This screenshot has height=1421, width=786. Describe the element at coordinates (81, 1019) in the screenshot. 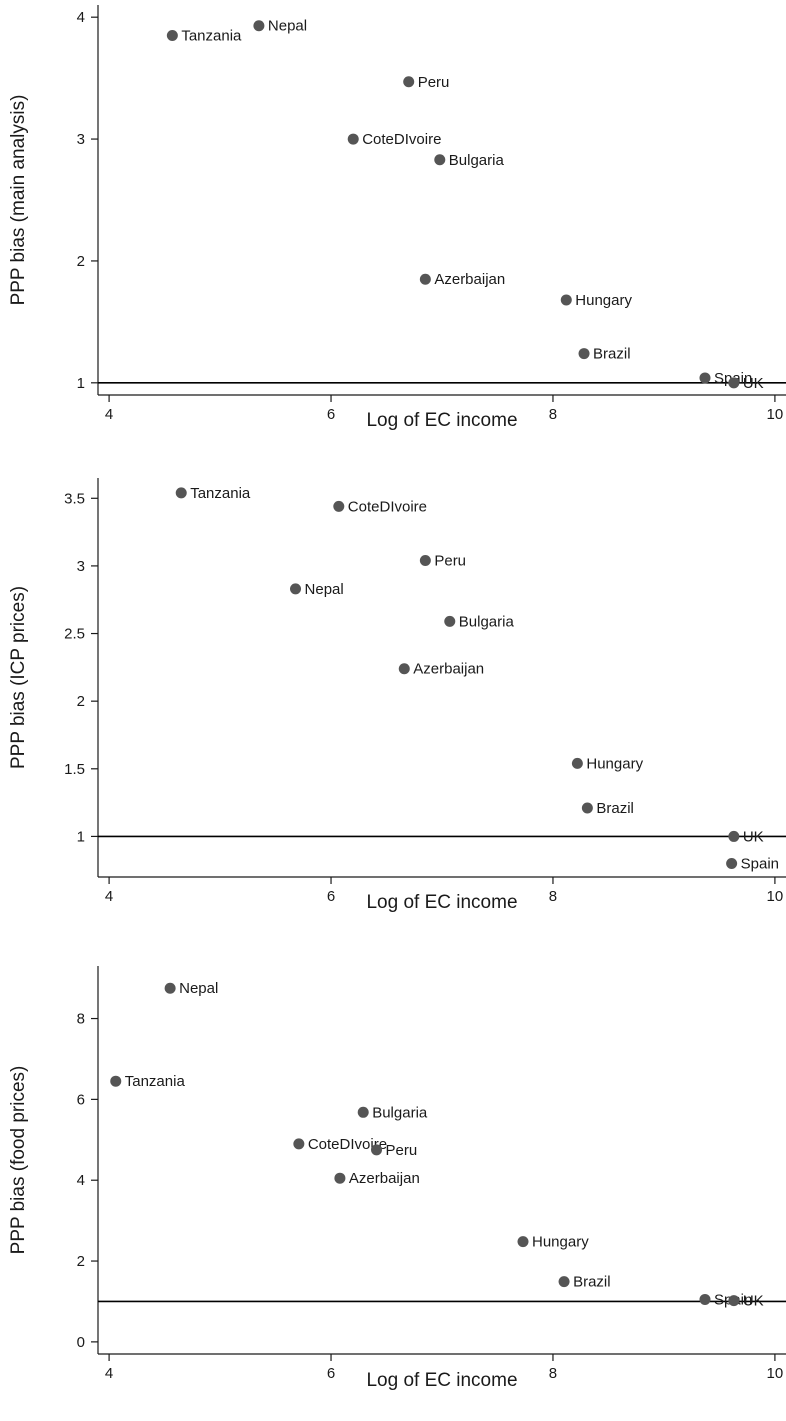

I see `y-tick-label: 8` at that location.